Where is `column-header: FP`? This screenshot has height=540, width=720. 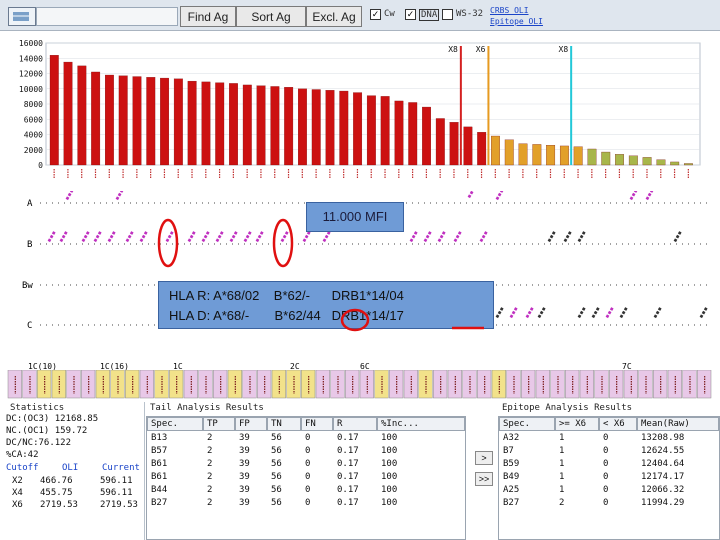
column-header: FP is located at coordinates (251, 424).